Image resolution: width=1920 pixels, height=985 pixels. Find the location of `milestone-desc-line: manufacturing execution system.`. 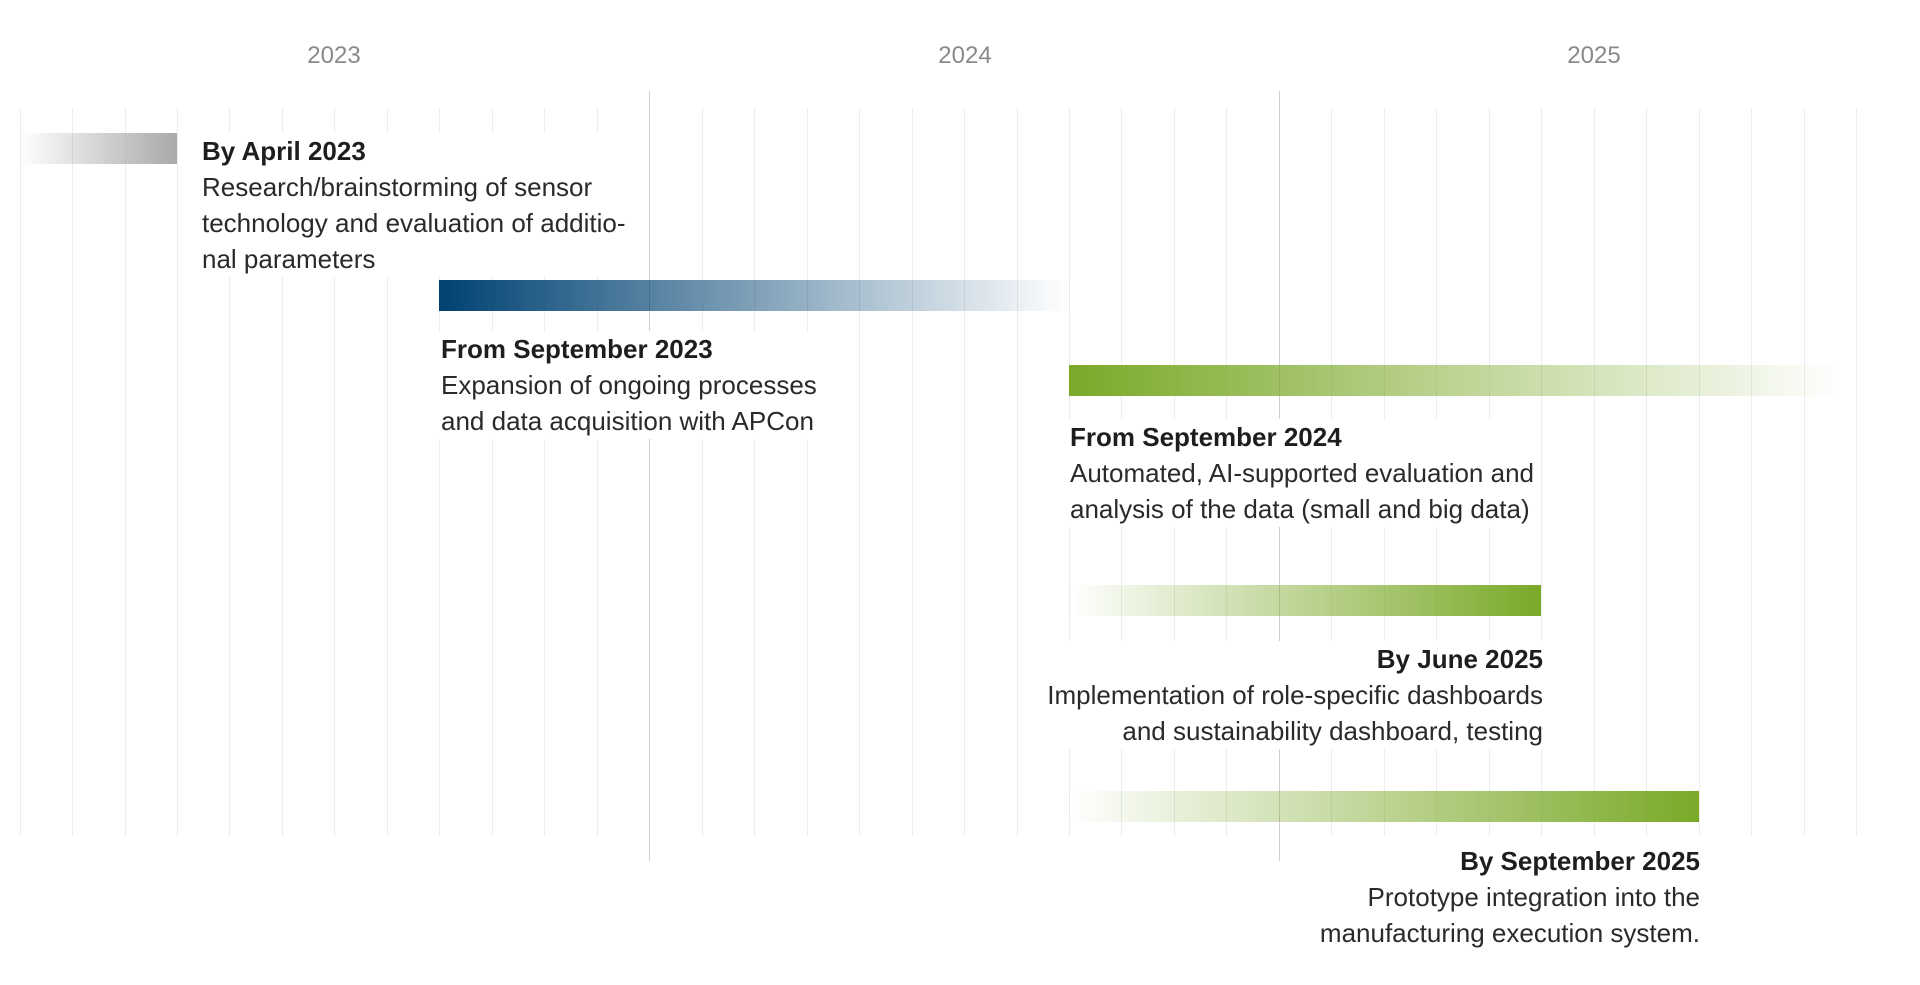

milestone-desc-line: manufacturing execution system. is located at coordinates (1509, 933).